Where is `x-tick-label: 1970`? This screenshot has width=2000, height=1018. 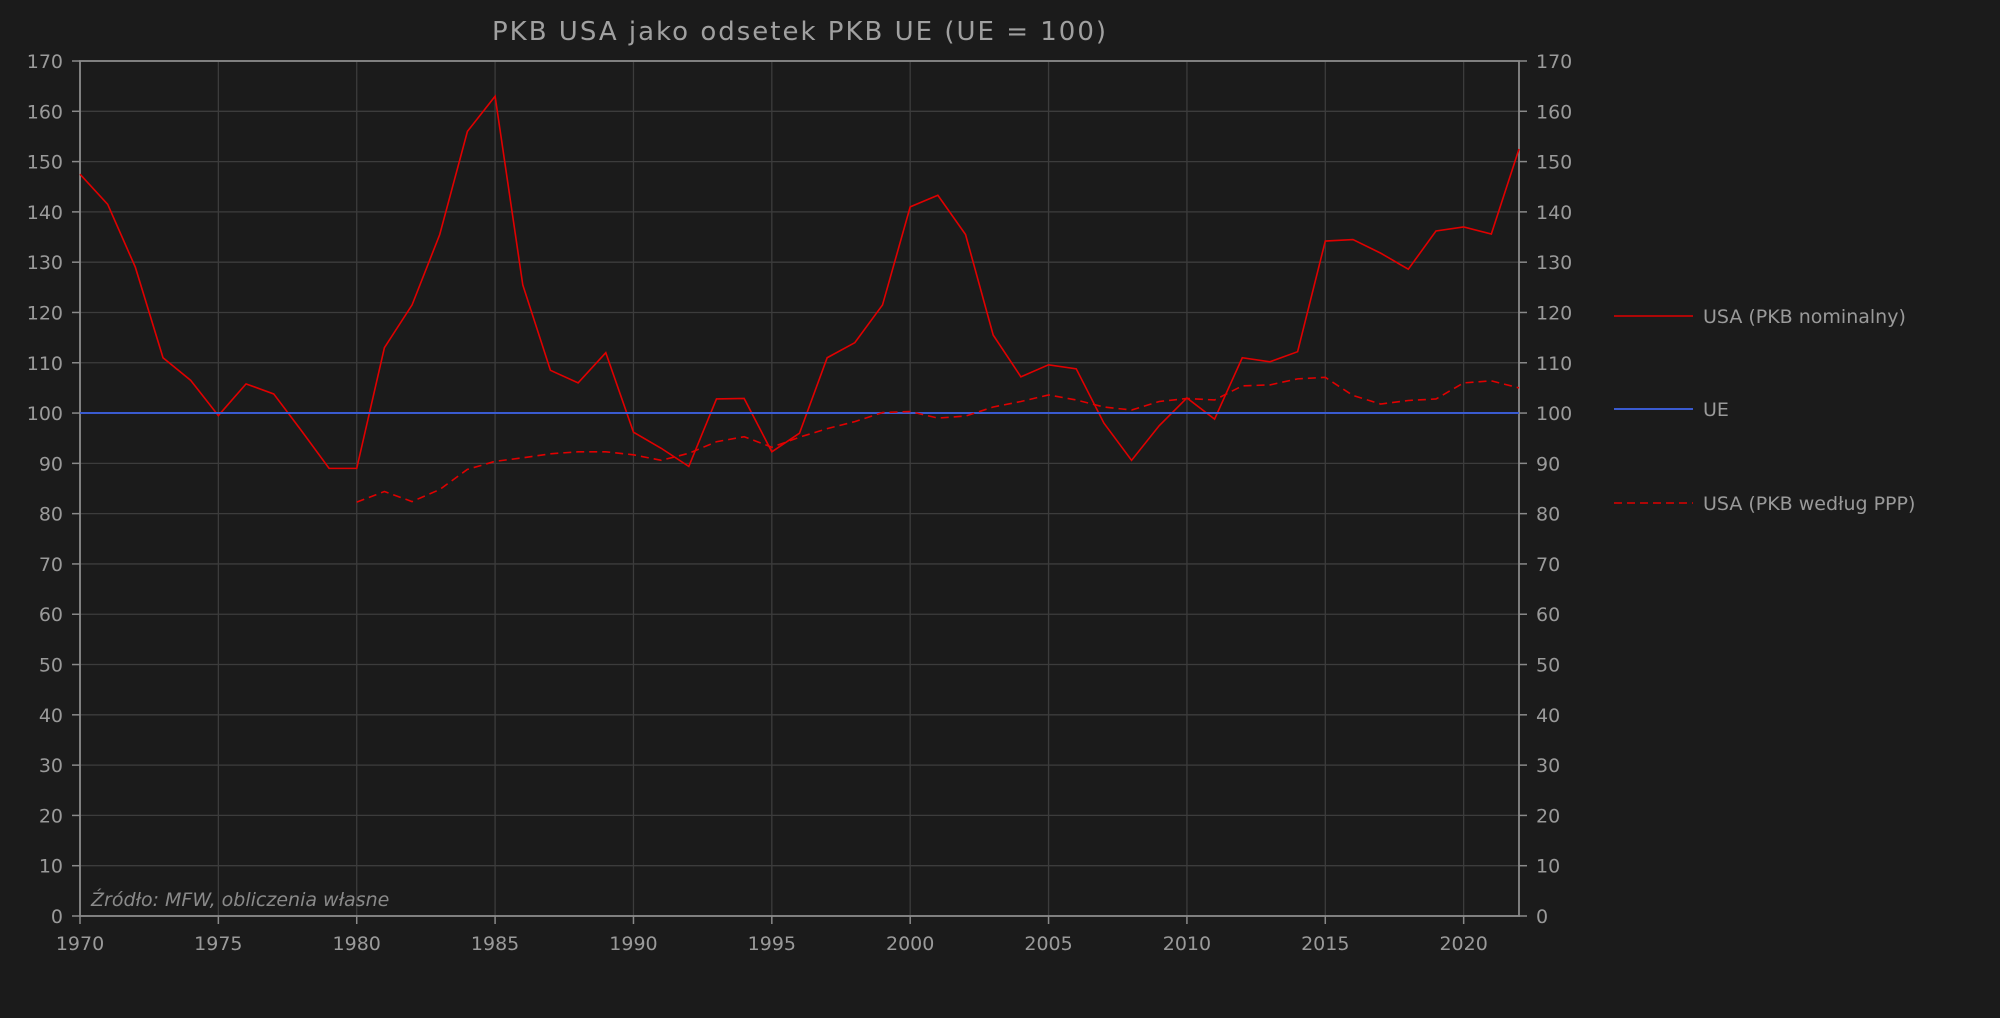
x-tick-label: 1970 is located at coordinates (80, 944).